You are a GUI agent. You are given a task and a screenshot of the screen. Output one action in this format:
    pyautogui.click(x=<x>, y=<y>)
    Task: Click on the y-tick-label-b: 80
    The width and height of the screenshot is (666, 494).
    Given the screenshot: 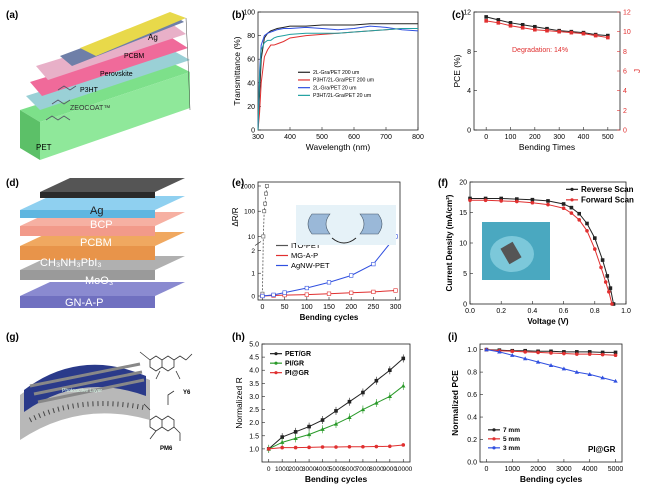 What is the action you would take?
    pyautogui.click(x=251, y=36)
    